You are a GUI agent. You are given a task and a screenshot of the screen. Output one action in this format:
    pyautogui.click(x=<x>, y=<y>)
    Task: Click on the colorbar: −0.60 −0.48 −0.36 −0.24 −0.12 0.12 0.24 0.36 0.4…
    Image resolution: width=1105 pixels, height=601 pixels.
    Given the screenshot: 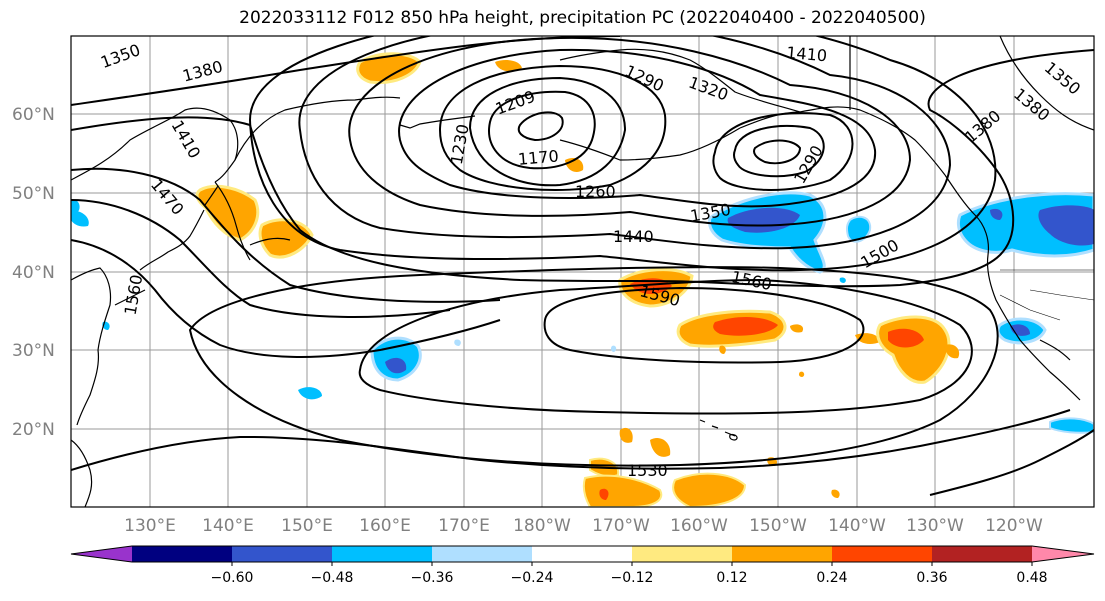 What is the action you would take?
    pyautogui.click(x=582, y=565)
    